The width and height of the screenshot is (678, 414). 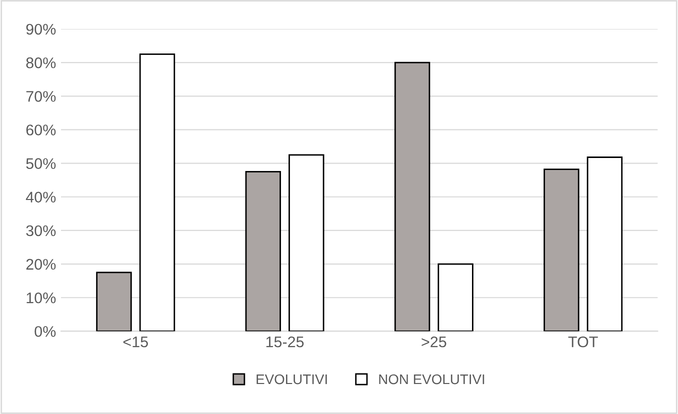 What do you see at coordinates (41, 230) in the screenshot?
I see `y-tick-label: 30%` at bounding box center [41, 230].